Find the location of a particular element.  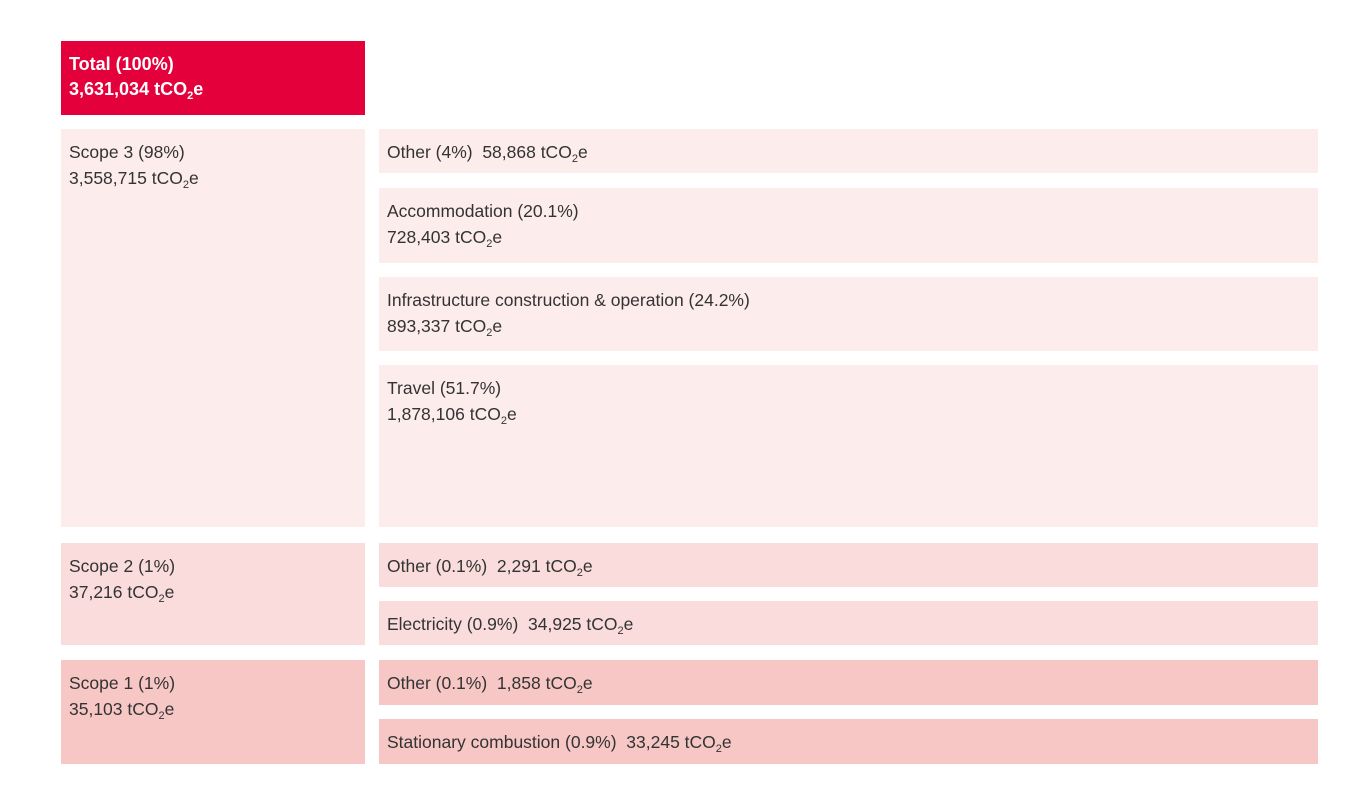

total-box: Total (100%) 3,631,034 tCO2e is located at coordinates (213, 78).